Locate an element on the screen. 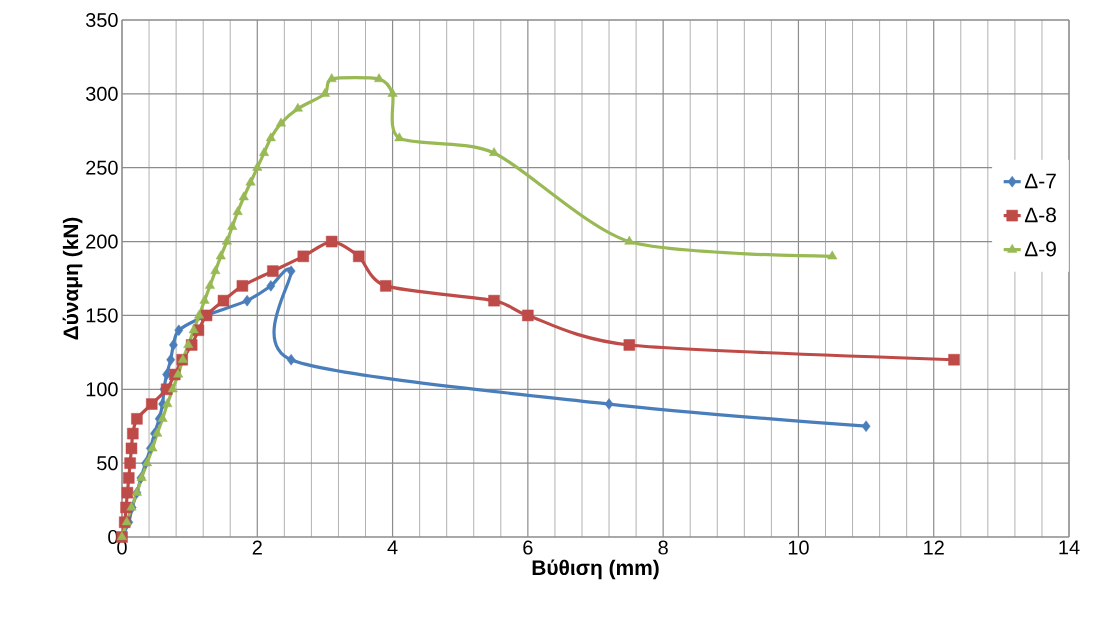  y-tick-label: 300 is located at coordinates (102, 93).